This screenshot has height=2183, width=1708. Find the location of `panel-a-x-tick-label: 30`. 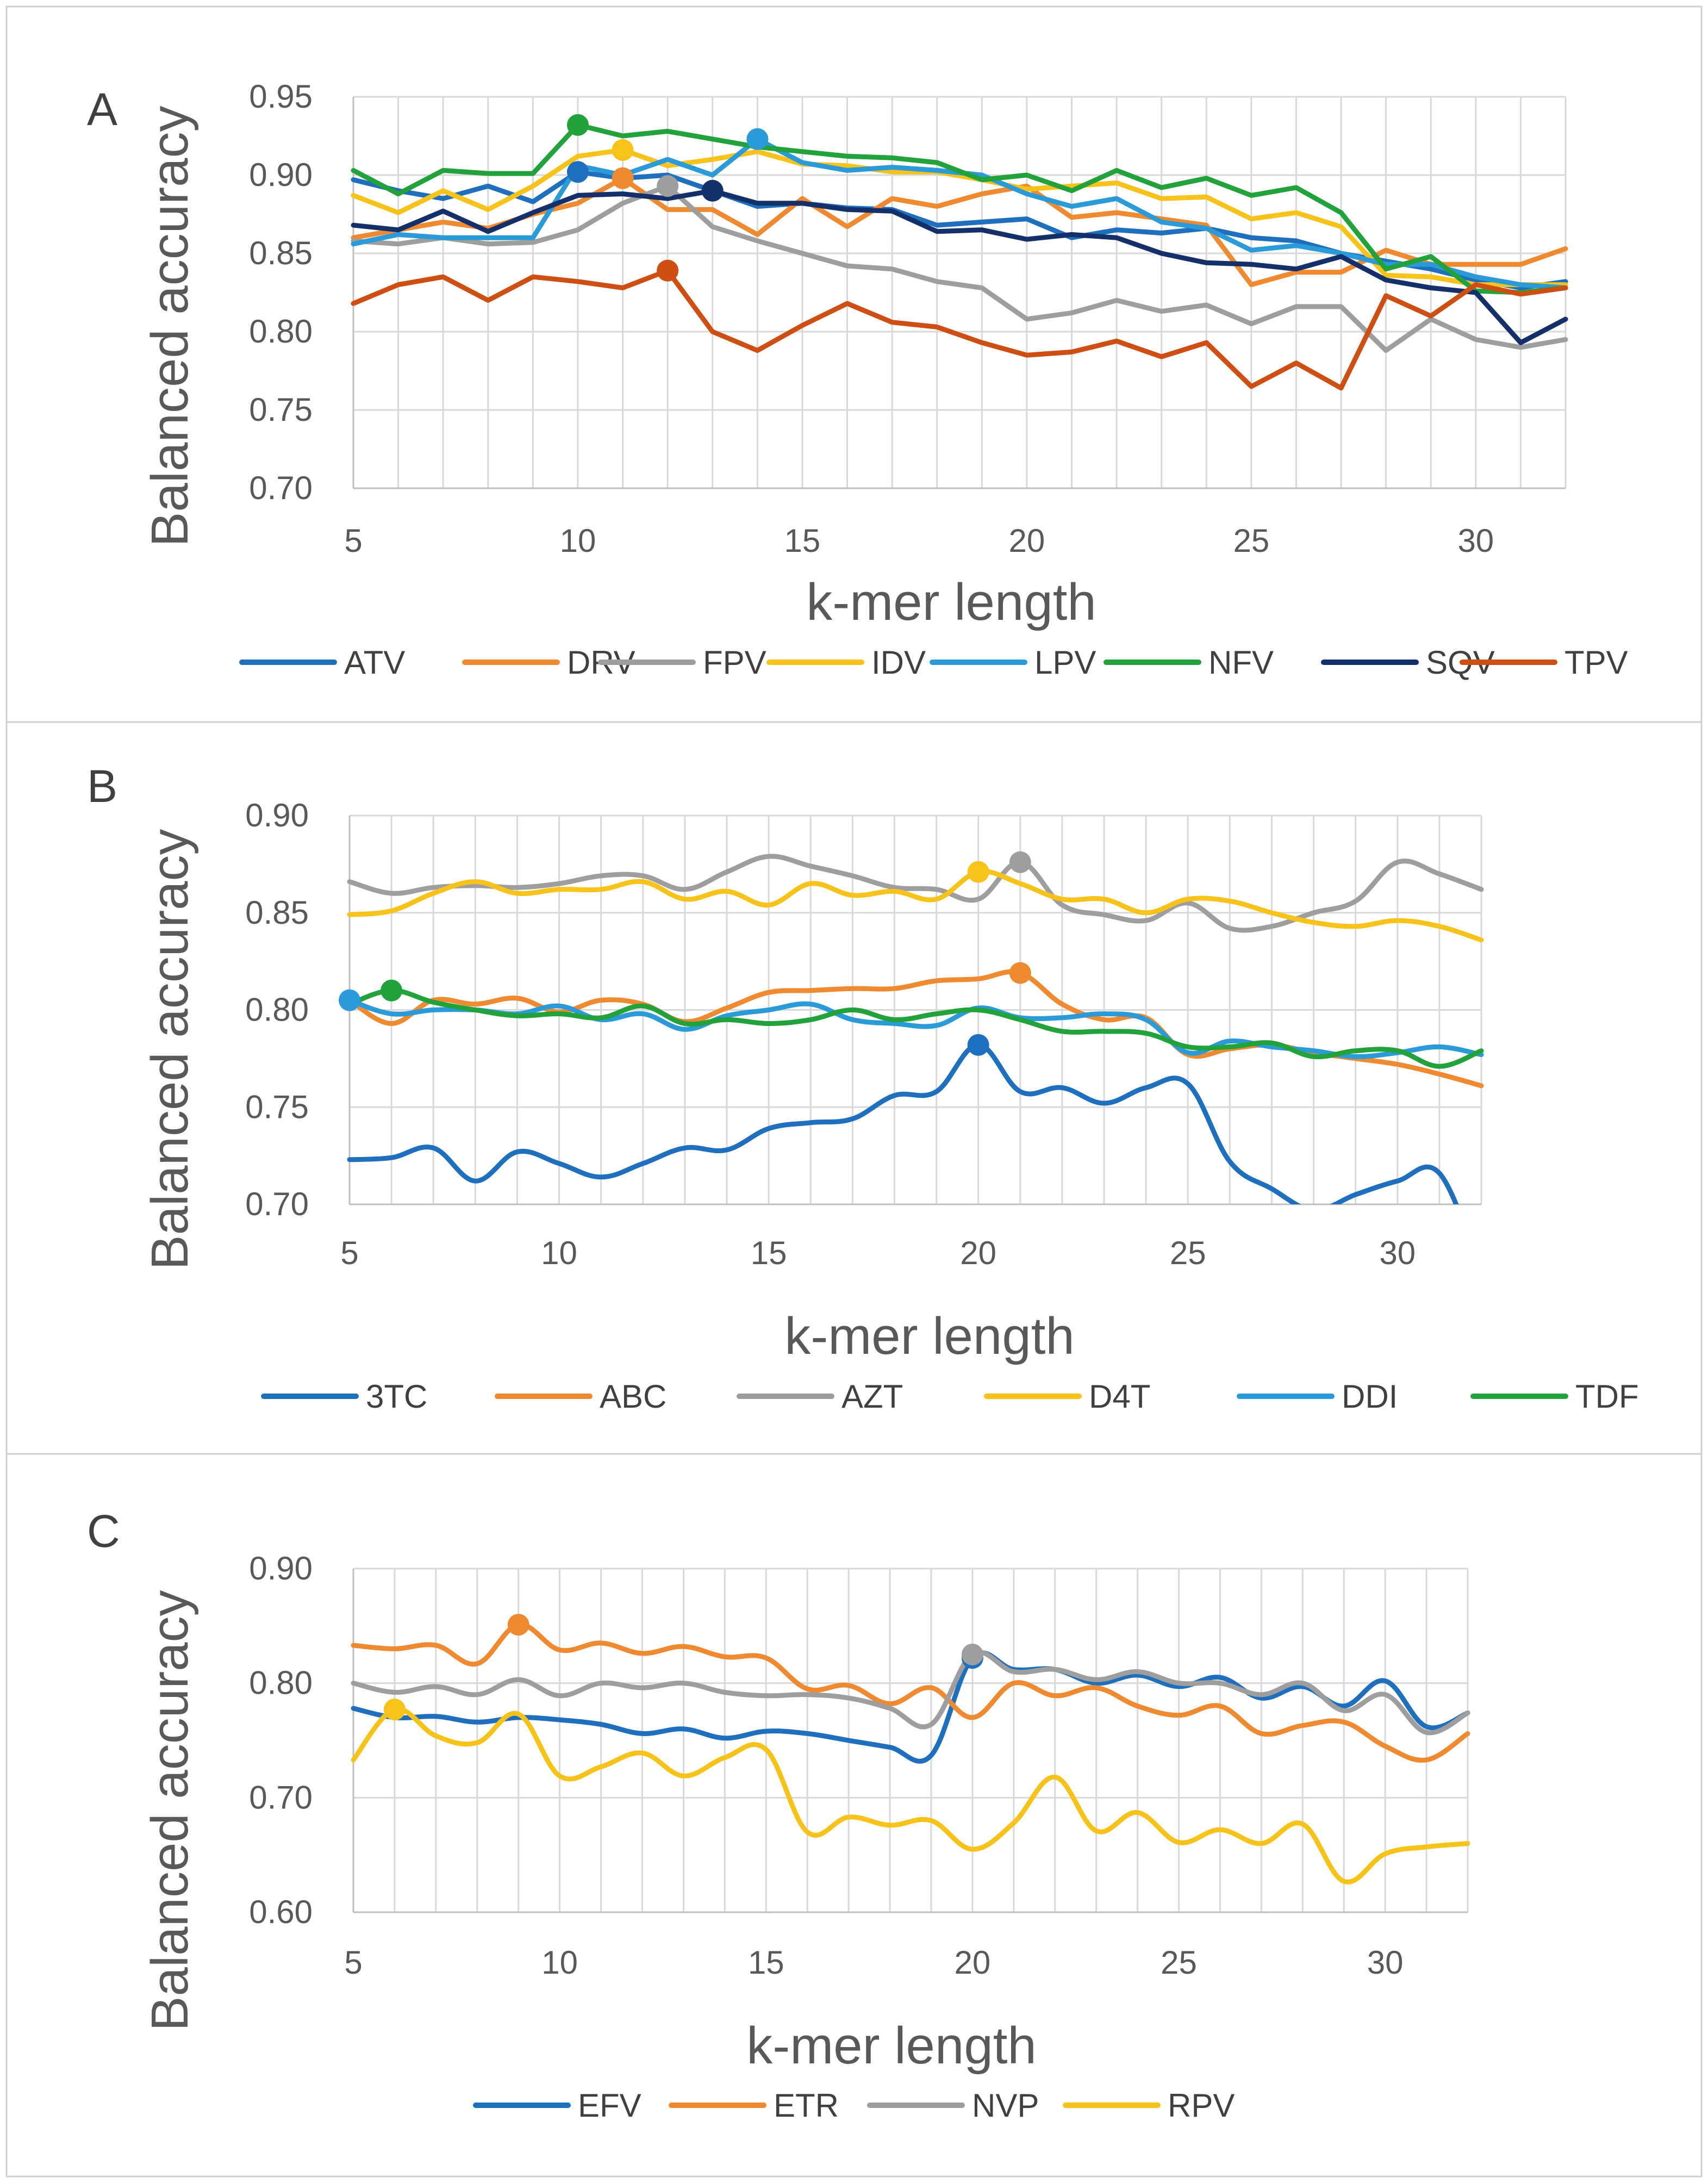

panel-a-x-tick-label: 30 is located at coordinates (1475, 541).